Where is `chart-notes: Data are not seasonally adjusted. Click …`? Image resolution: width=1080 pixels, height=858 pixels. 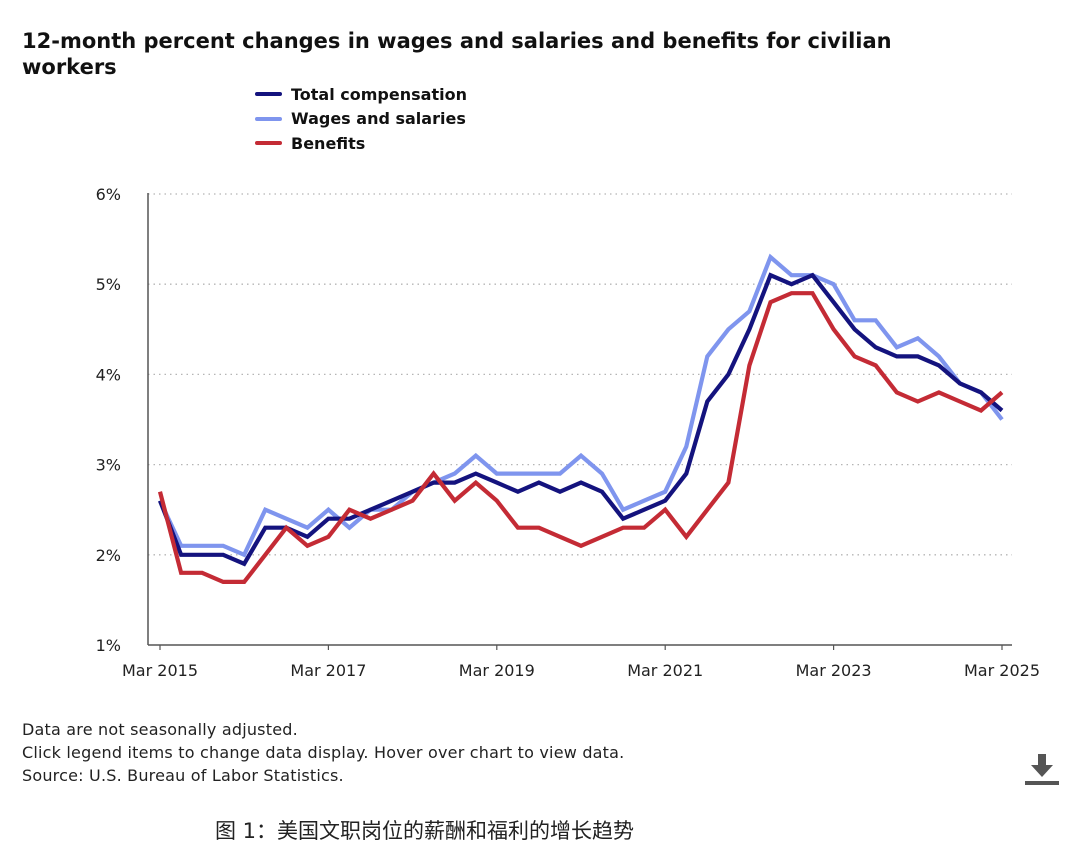 chart-notes: Data are not seasonally adjusted. Click … is located at coordinates (323, 752).